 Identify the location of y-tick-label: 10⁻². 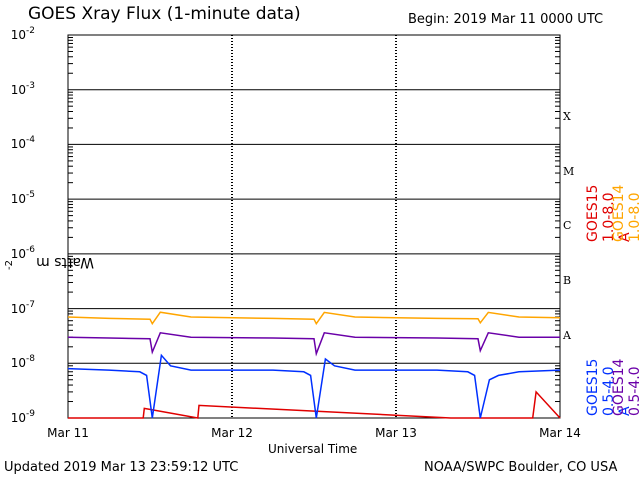
(22, 34).